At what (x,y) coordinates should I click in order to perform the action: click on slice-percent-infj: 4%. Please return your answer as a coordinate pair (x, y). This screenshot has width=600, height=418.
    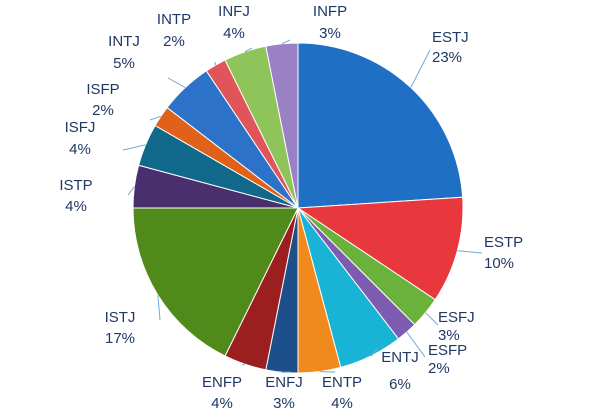
    Looking at the image, I should click on (234, 33).